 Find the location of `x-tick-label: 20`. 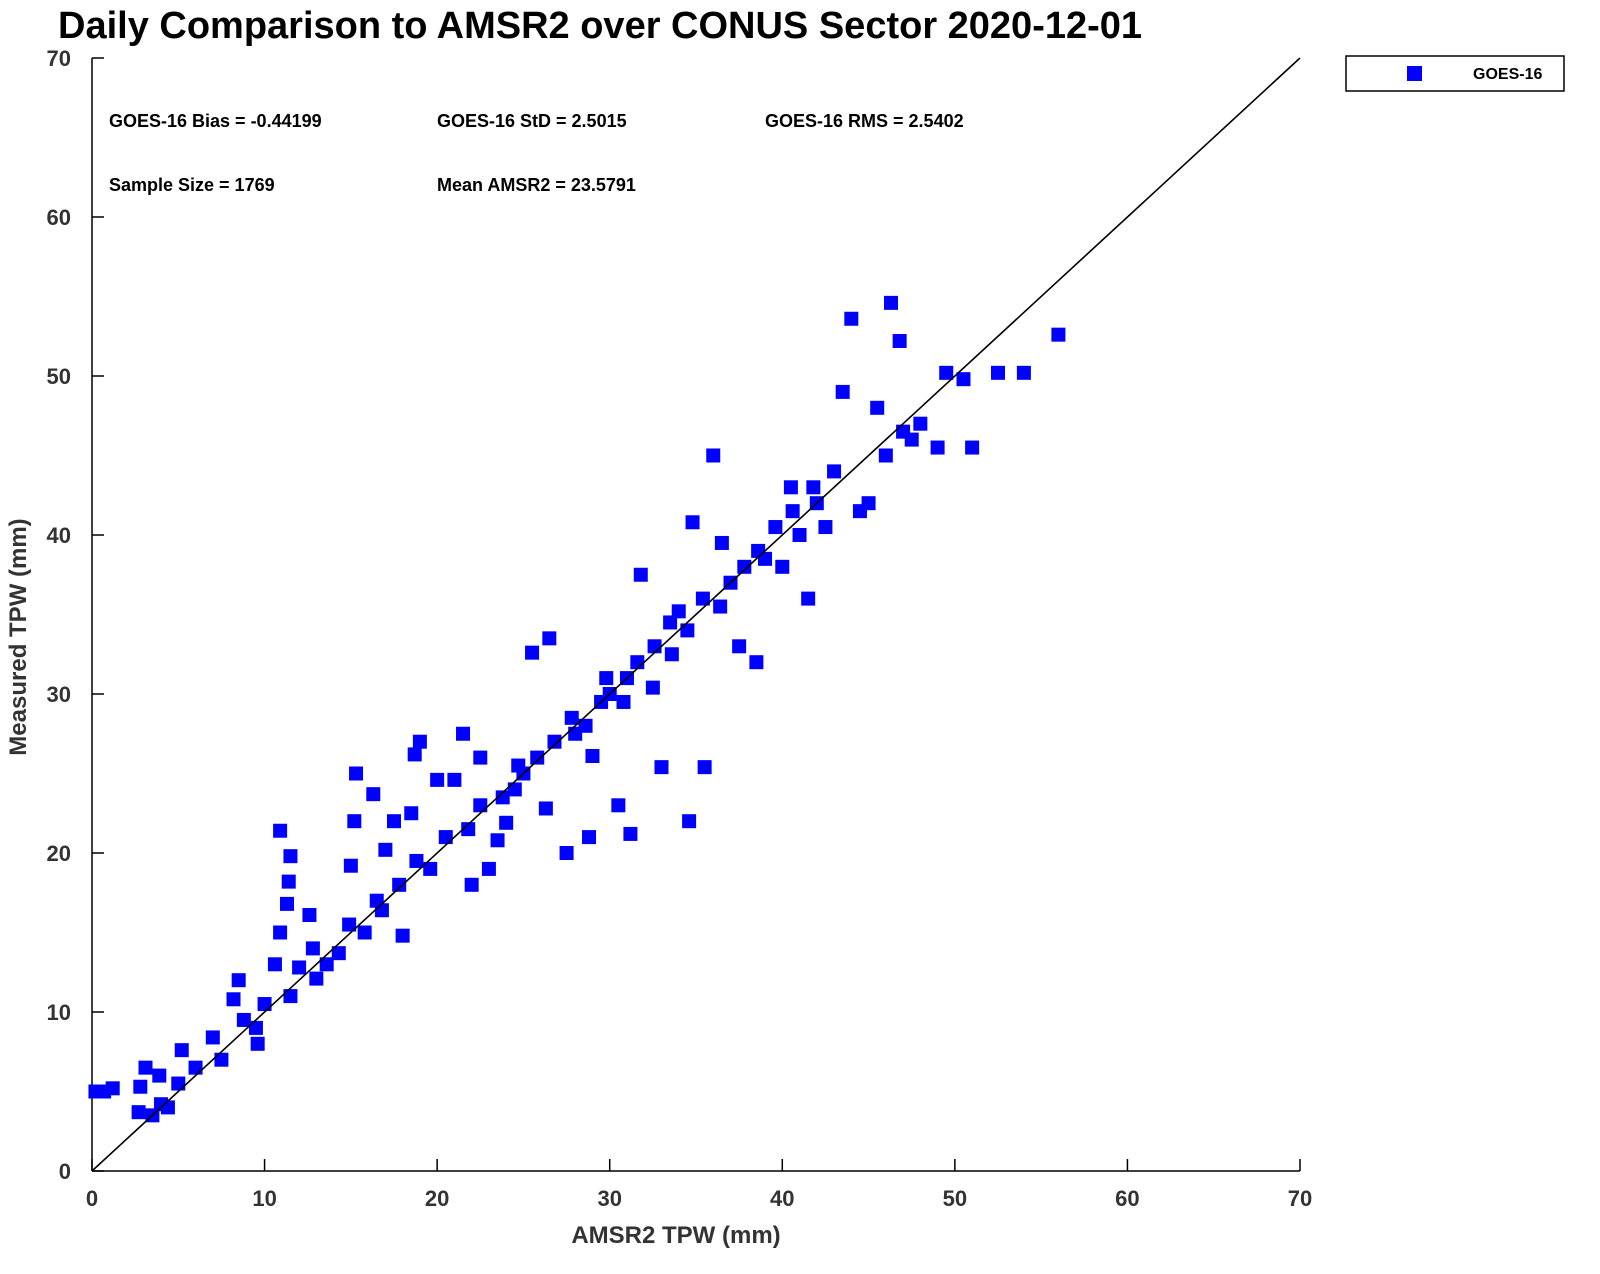

x-tick-label: 20 is located at coordinates (437, 1198).